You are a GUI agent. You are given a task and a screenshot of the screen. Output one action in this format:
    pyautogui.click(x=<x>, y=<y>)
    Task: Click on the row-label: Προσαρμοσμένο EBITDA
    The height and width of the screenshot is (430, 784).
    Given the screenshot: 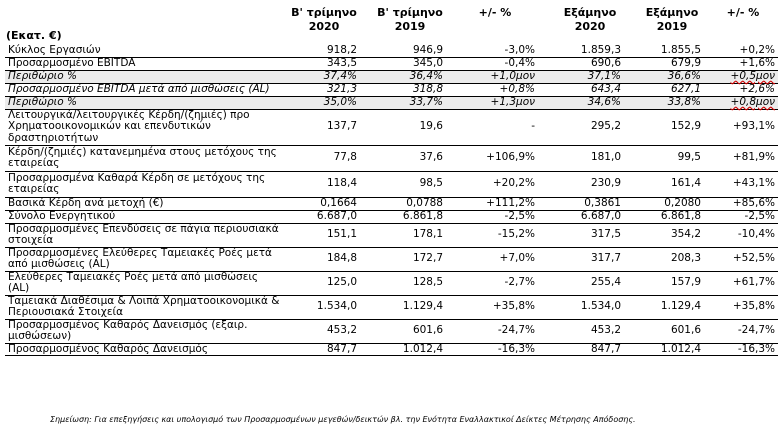 What is the action you would take?
    pyautogui.click(x=72, y=62)
    